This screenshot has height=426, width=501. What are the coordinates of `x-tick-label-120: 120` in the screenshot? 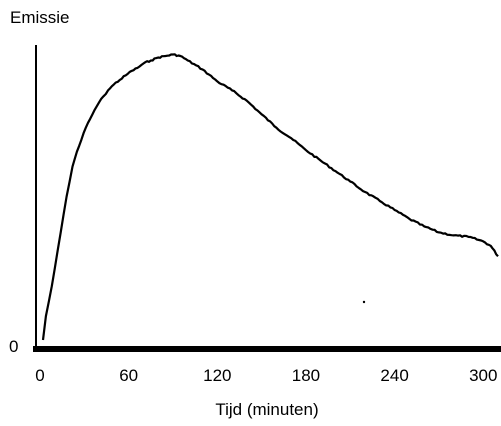 It's located at (217, 375).